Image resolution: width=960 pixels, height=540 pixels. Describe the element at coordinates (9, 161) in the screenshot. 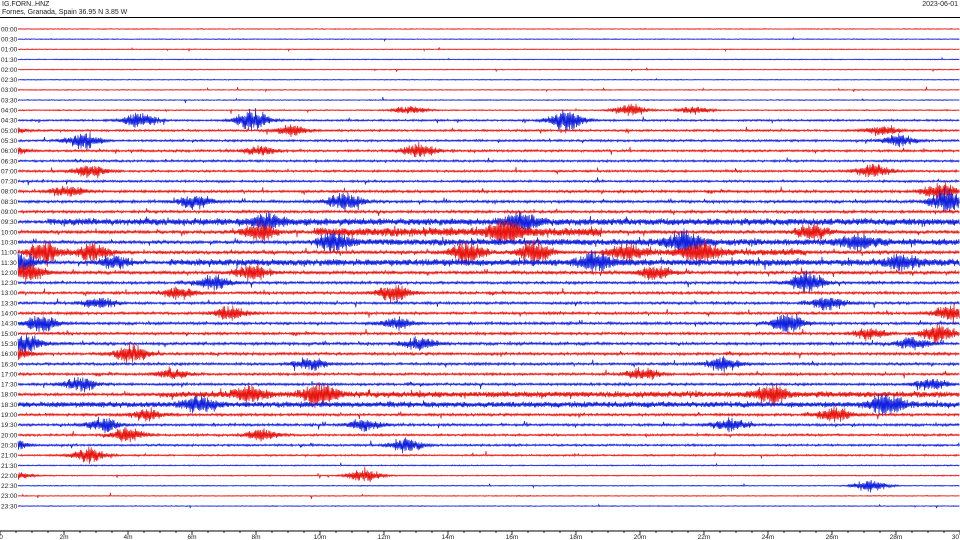

I see `row-label: 06:30` at that location.